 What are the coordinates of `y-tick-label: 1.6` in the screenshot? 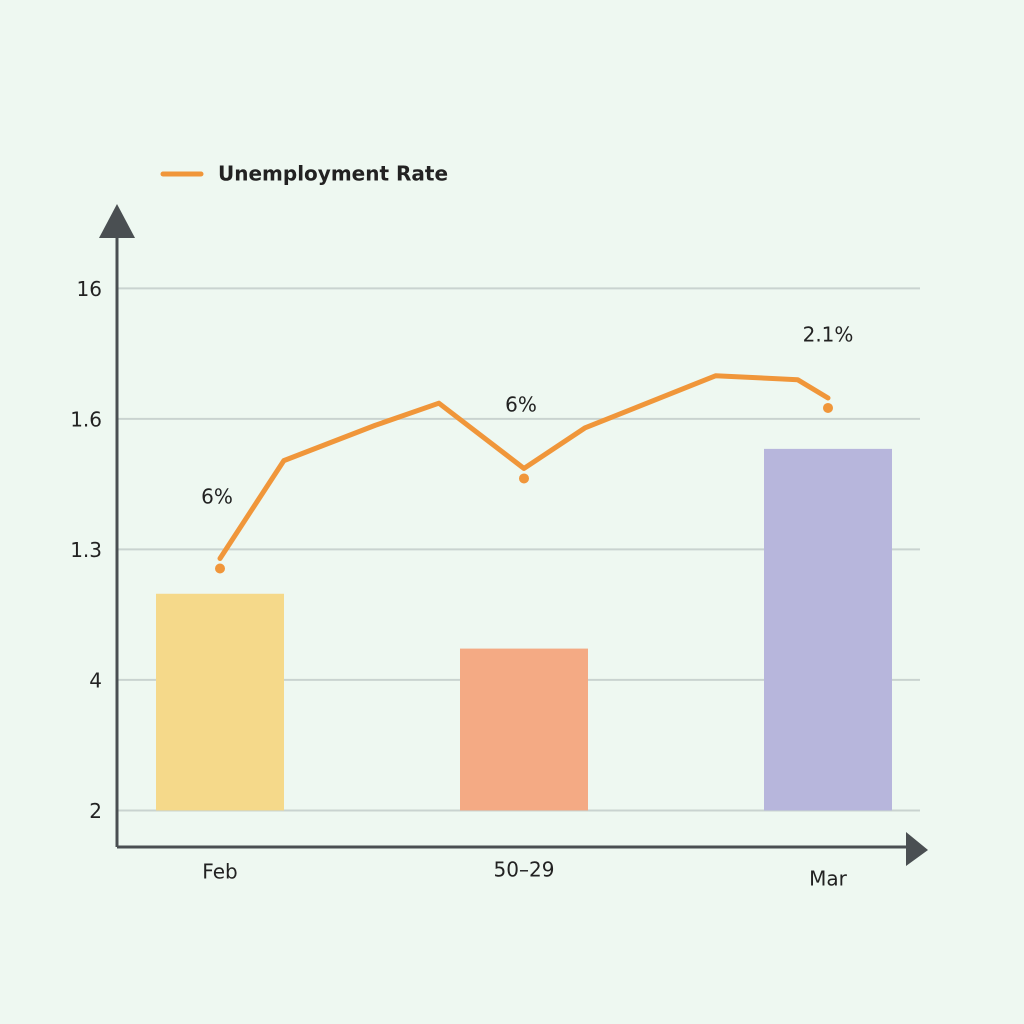 It's located at (86, 419).